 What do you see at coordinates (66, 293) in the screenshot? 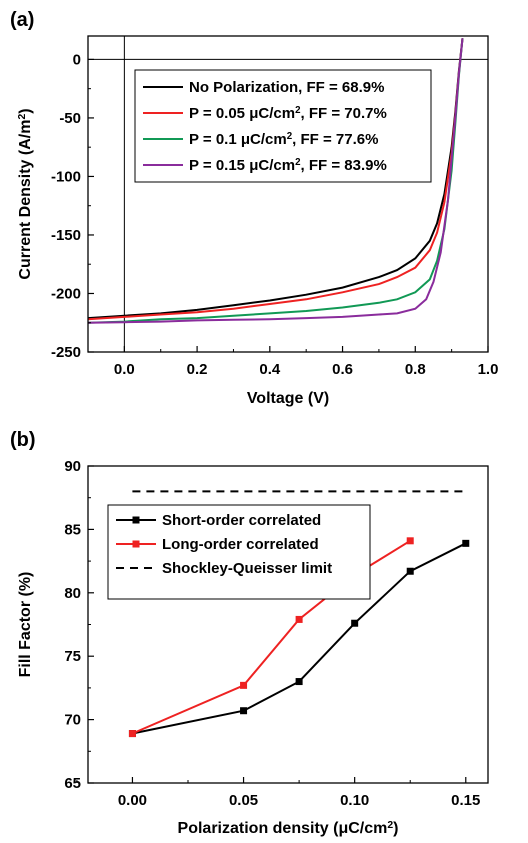
I see `y-tick-label: -200` at bounding box center [66, 293].